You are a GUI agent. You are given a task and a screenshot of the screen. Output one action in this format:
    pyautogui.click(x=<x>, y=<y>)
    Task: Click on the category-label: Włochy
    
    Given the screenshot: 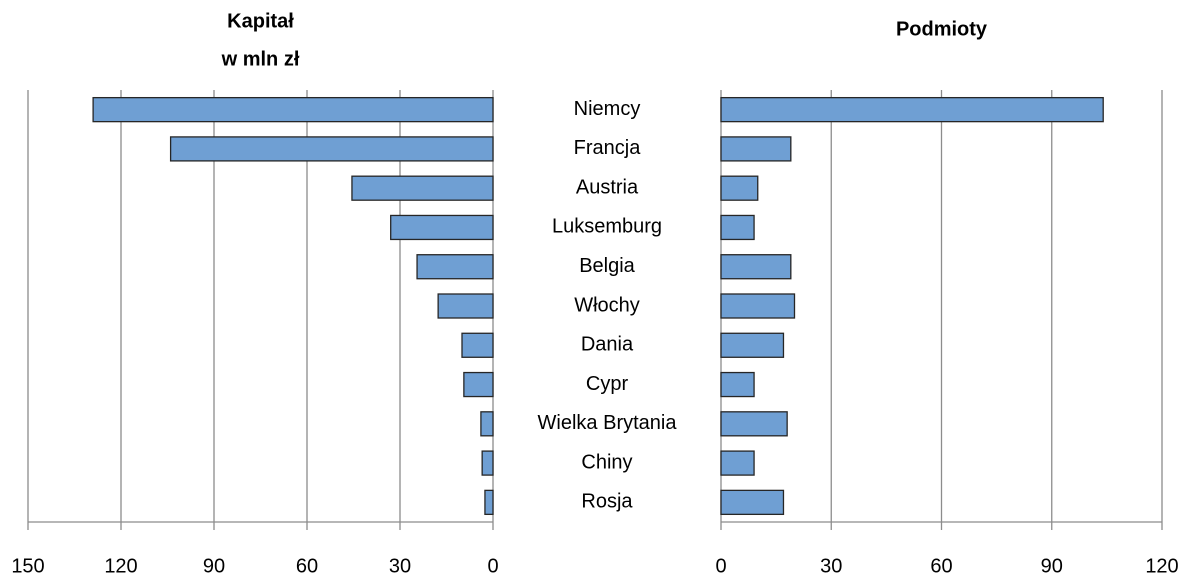 What is the action you would take?
    pyautogui.click(x=607, y=305)
    